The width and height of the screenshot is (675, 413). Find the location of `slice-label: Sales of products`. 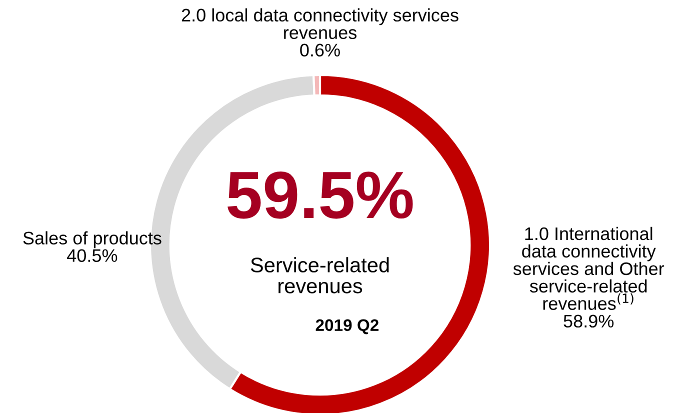

slice-label: Sales of products is located at coordinates (92, 239).